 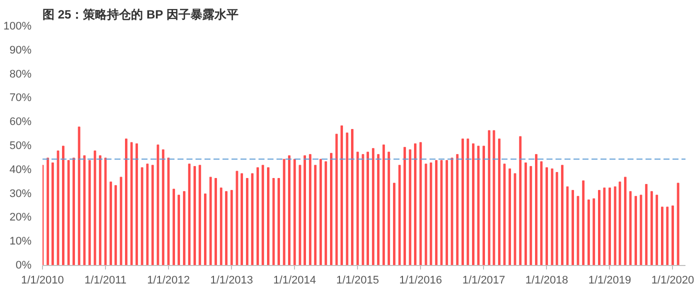 What do you see at coordinates (20, 218) in the screenshot?
I see `y-tick-label: 20%` at bounding box center [20, 218].